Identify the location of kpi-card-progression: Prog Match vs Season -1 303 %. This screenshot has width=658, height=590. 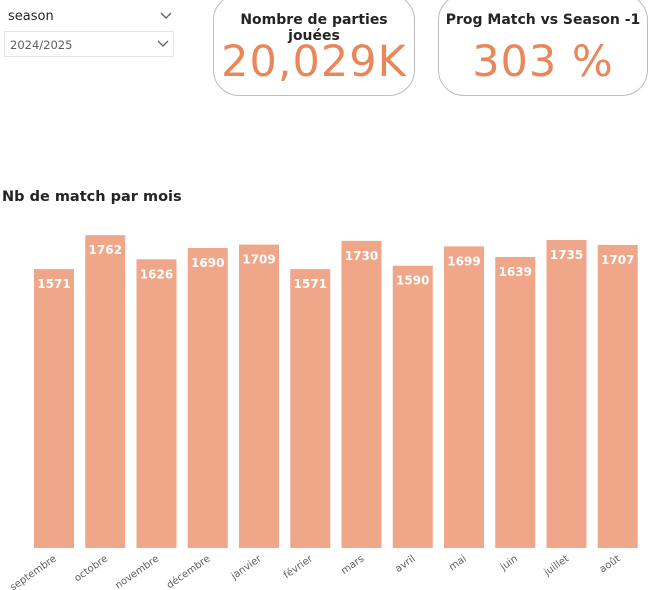
(543, 48).